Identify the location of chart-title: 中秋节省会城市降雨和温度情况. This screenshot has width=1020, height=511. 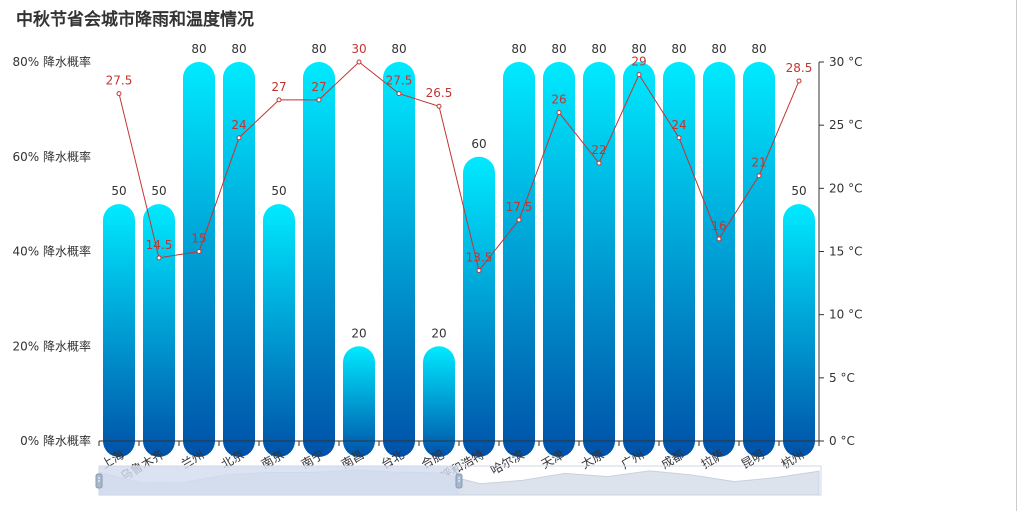
(135, 20).